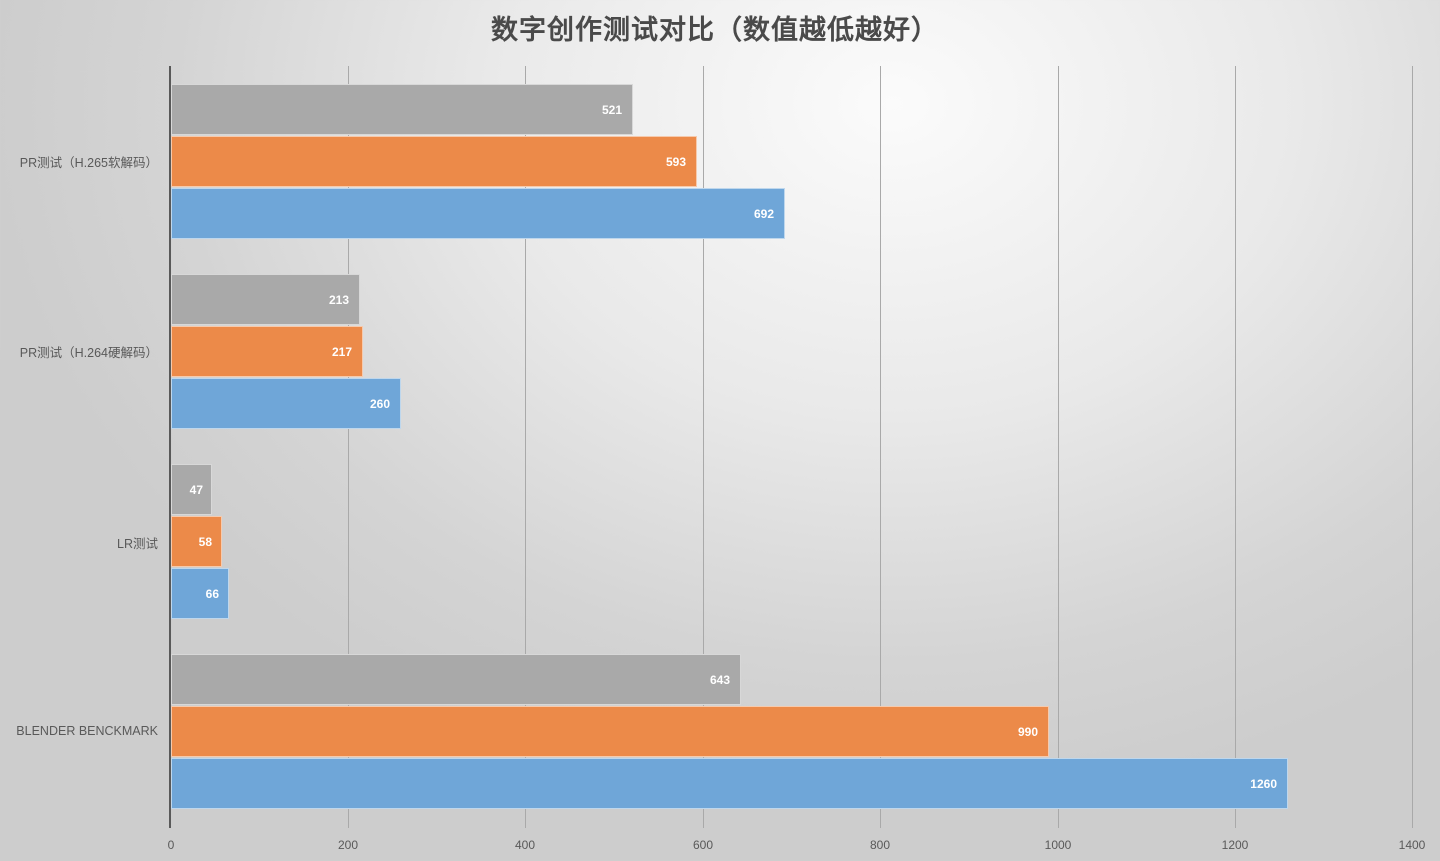  What do you see at coordinates (456, 679) in the screenshot?
I see `bar-series1: 643` at bounding box center [456, 679].